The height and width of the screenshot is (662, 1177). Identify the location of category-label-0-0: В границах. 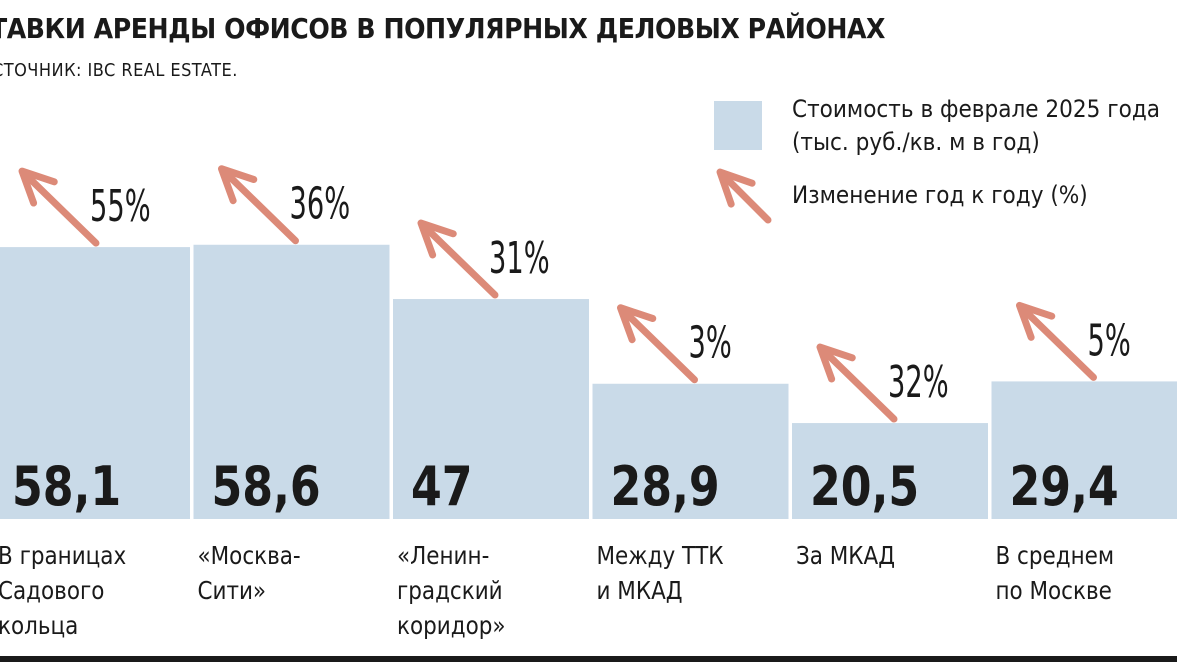
(63, 555).